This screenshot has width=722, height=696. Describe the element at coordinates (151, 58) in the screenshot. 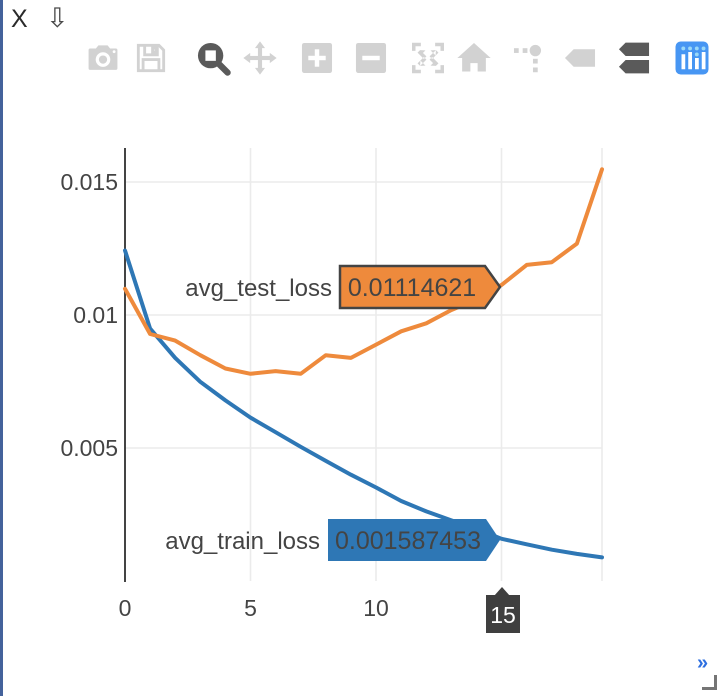

I see `save-icon` at that location.